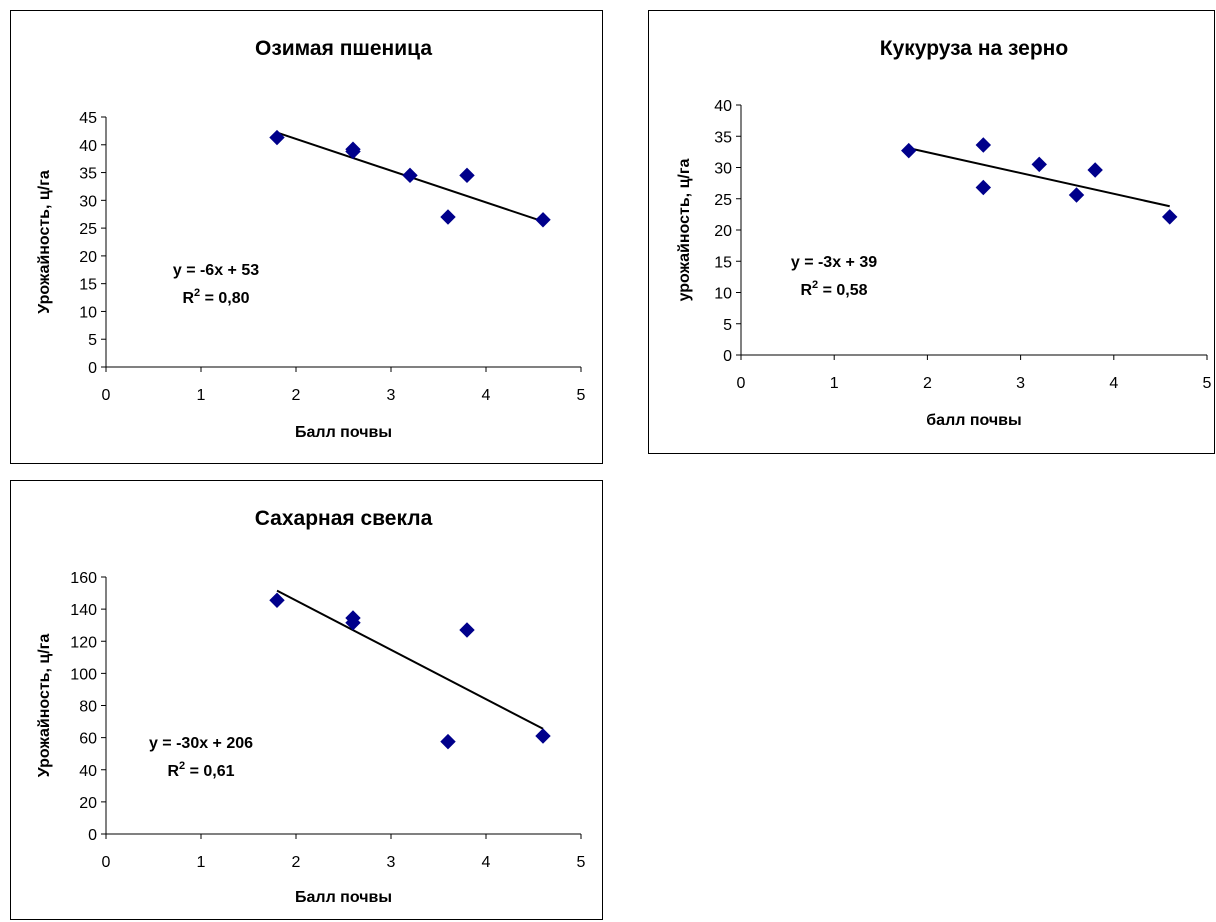 The image size is (1216, 922). I want to click on r-squared-value: = 0,61, so click(209, 771).